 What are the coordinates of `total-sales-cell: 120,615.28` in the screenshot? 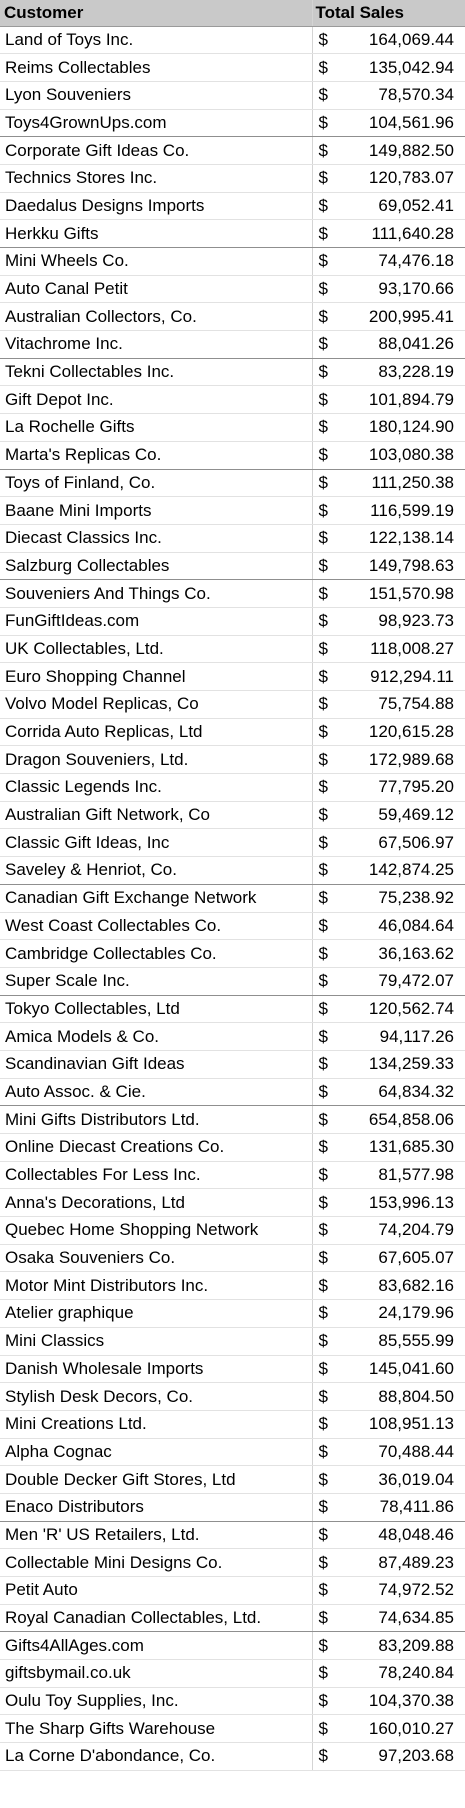 It's located at (405, 732).